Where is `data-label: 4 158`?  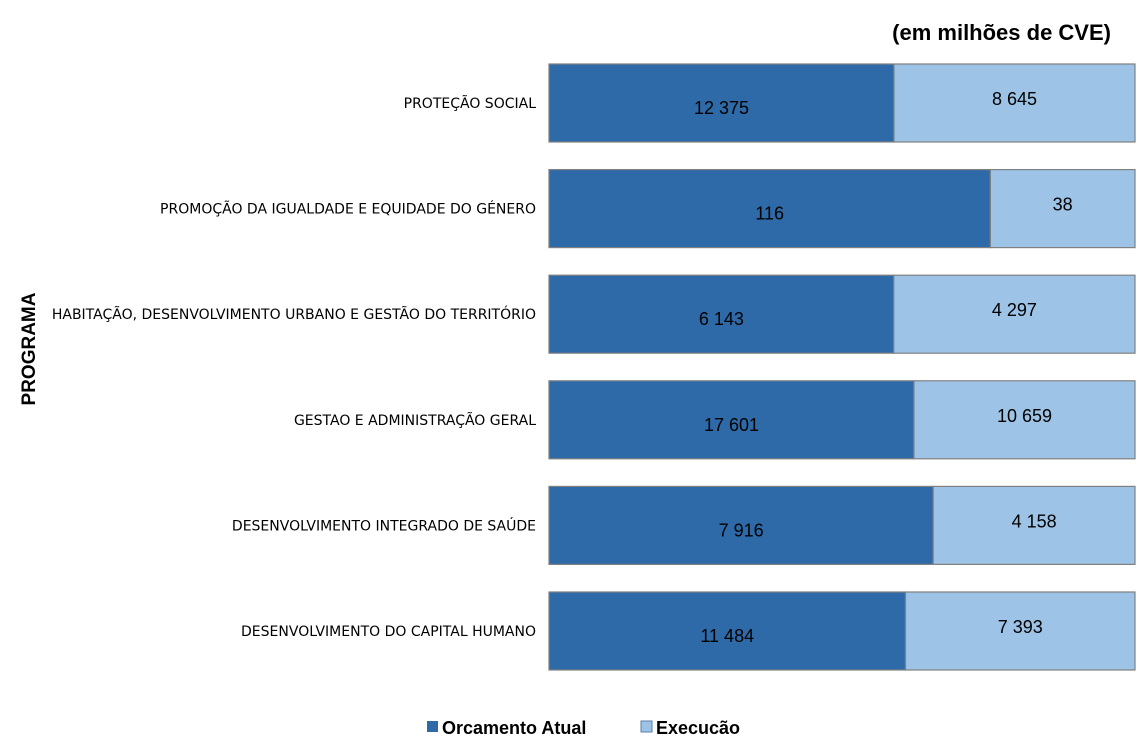
data-label: 4 158 is located at coordinates (1034, 521).